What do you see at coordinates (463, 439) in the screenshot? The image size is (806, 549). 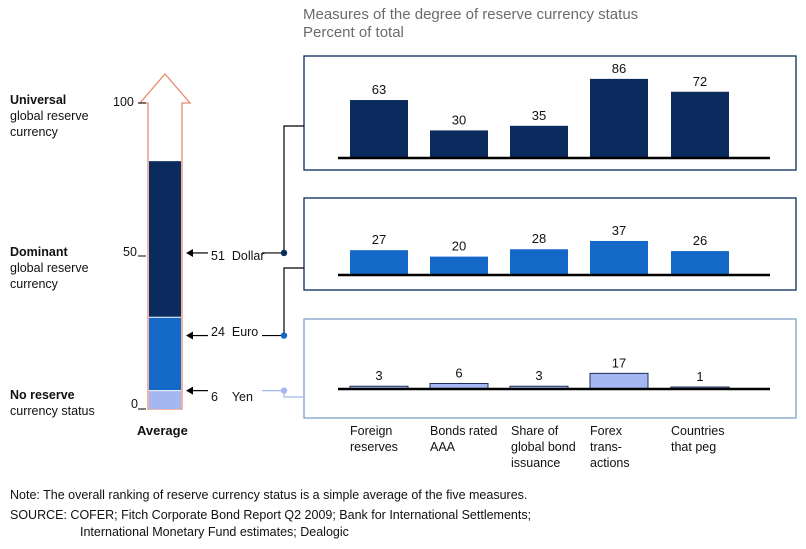 I see `category-label: Bonds rated AAA` at bounding box center [463, 439].